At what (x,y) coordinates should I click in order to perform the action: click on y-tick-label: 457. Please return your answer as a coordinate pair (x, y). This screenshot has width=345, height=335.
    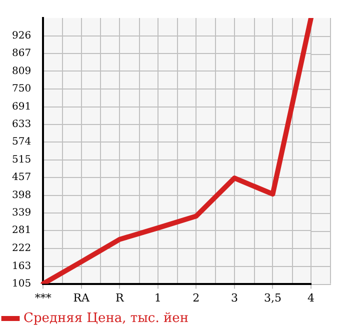
    Looking at the image, I should click on (22, 178).